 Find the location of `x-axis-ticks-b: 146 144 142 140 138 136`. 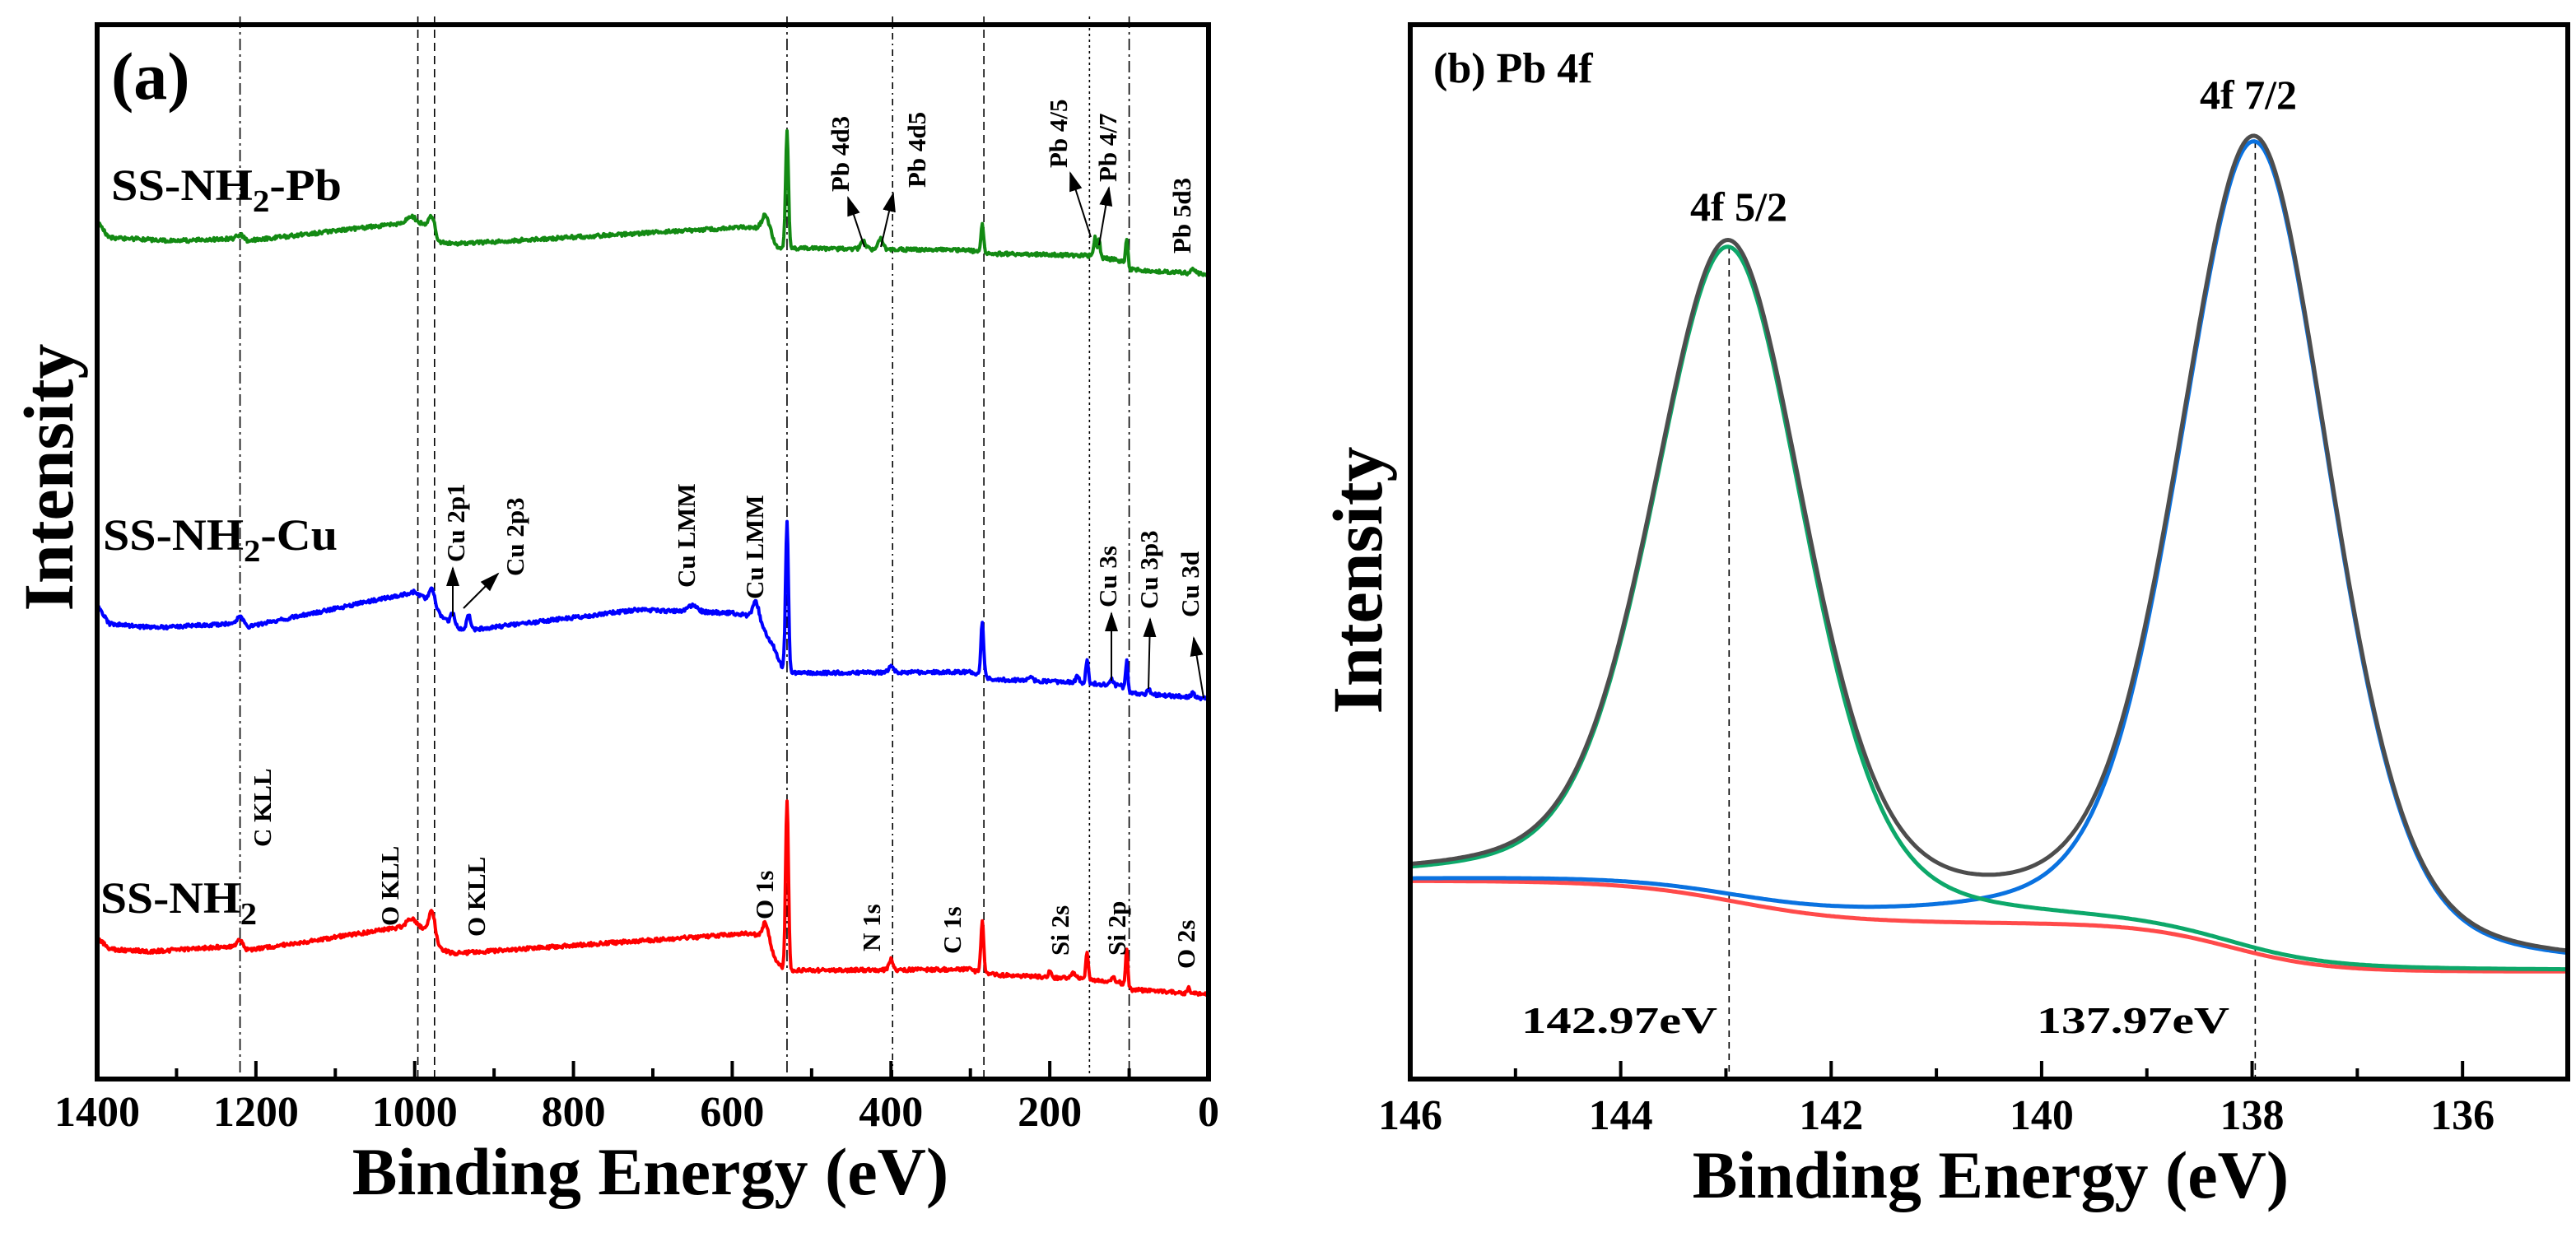

x-axis-ticks-b: 146 144 142 140 138 136 is located at coordinates (1973, 1100).